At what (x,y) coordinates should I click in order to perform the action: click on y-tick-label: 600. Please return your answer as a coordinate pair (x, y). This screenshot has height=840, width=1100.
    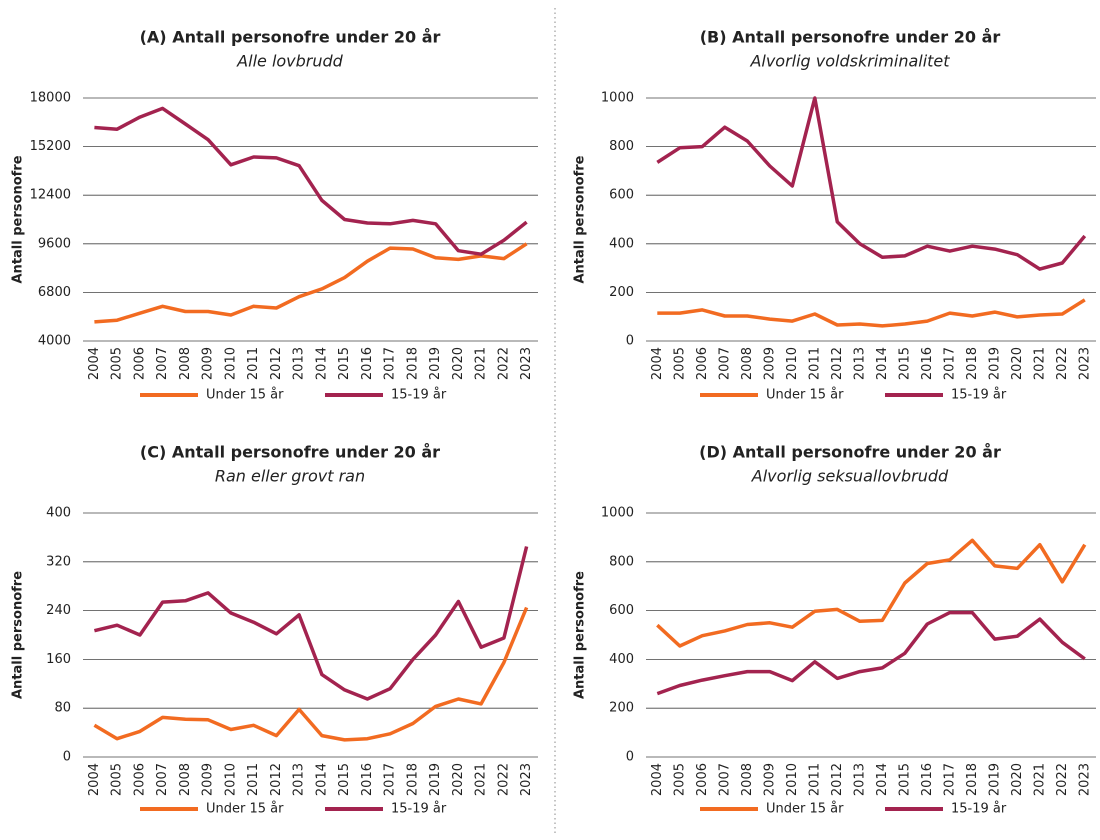
    Looking at the image, I should click on (621, 610).